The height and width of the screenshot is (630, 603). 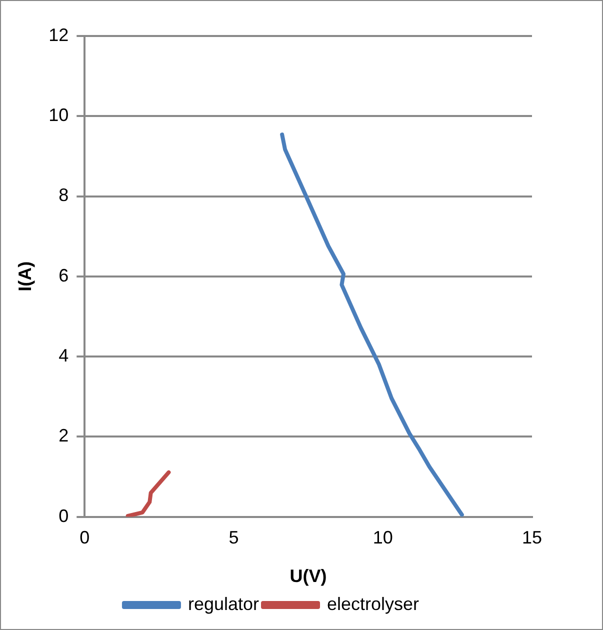 What do you see at coordinates (233, 538) in the screenshot?
I see `x-tick-label: 5` at bounding box center [233, 538].